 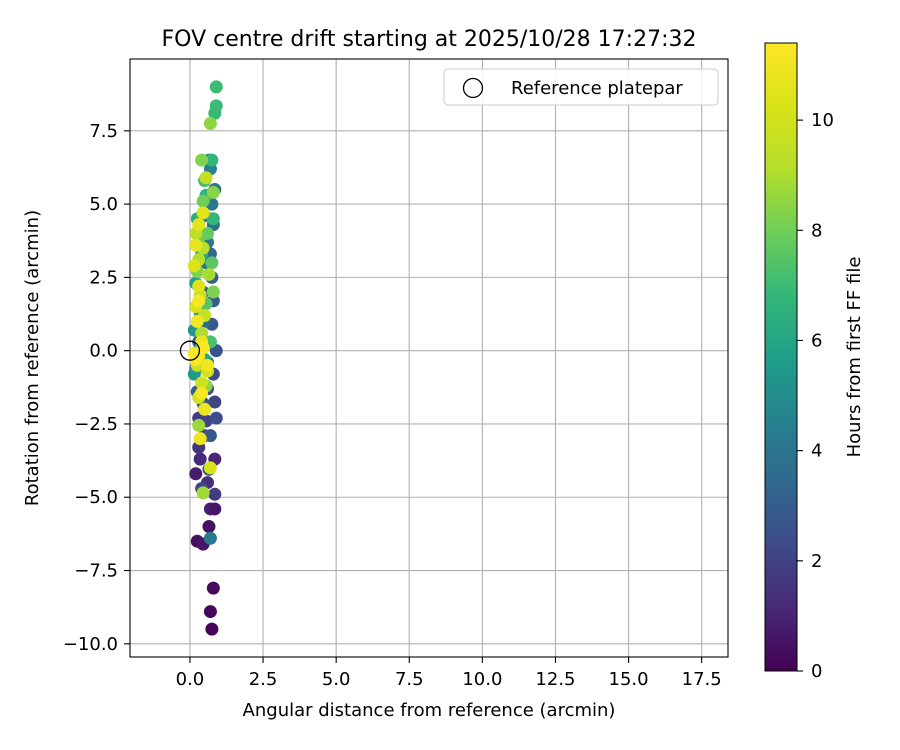 What do you see at coordinates (90, 644) in the screenshot?
I see `y-tick-label: −10.0` at bounding box center [90, 644].